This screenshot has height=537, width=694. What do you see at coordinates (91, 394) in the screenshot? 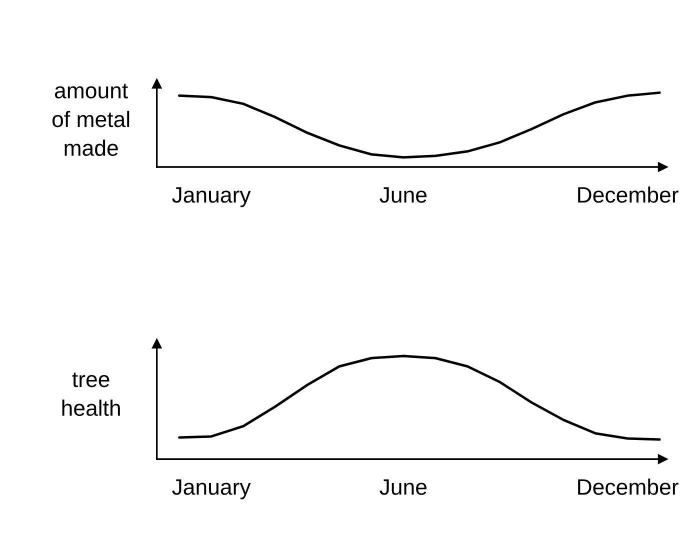
I see `y-axis-title: tree health` at bounding box center [91, 394].